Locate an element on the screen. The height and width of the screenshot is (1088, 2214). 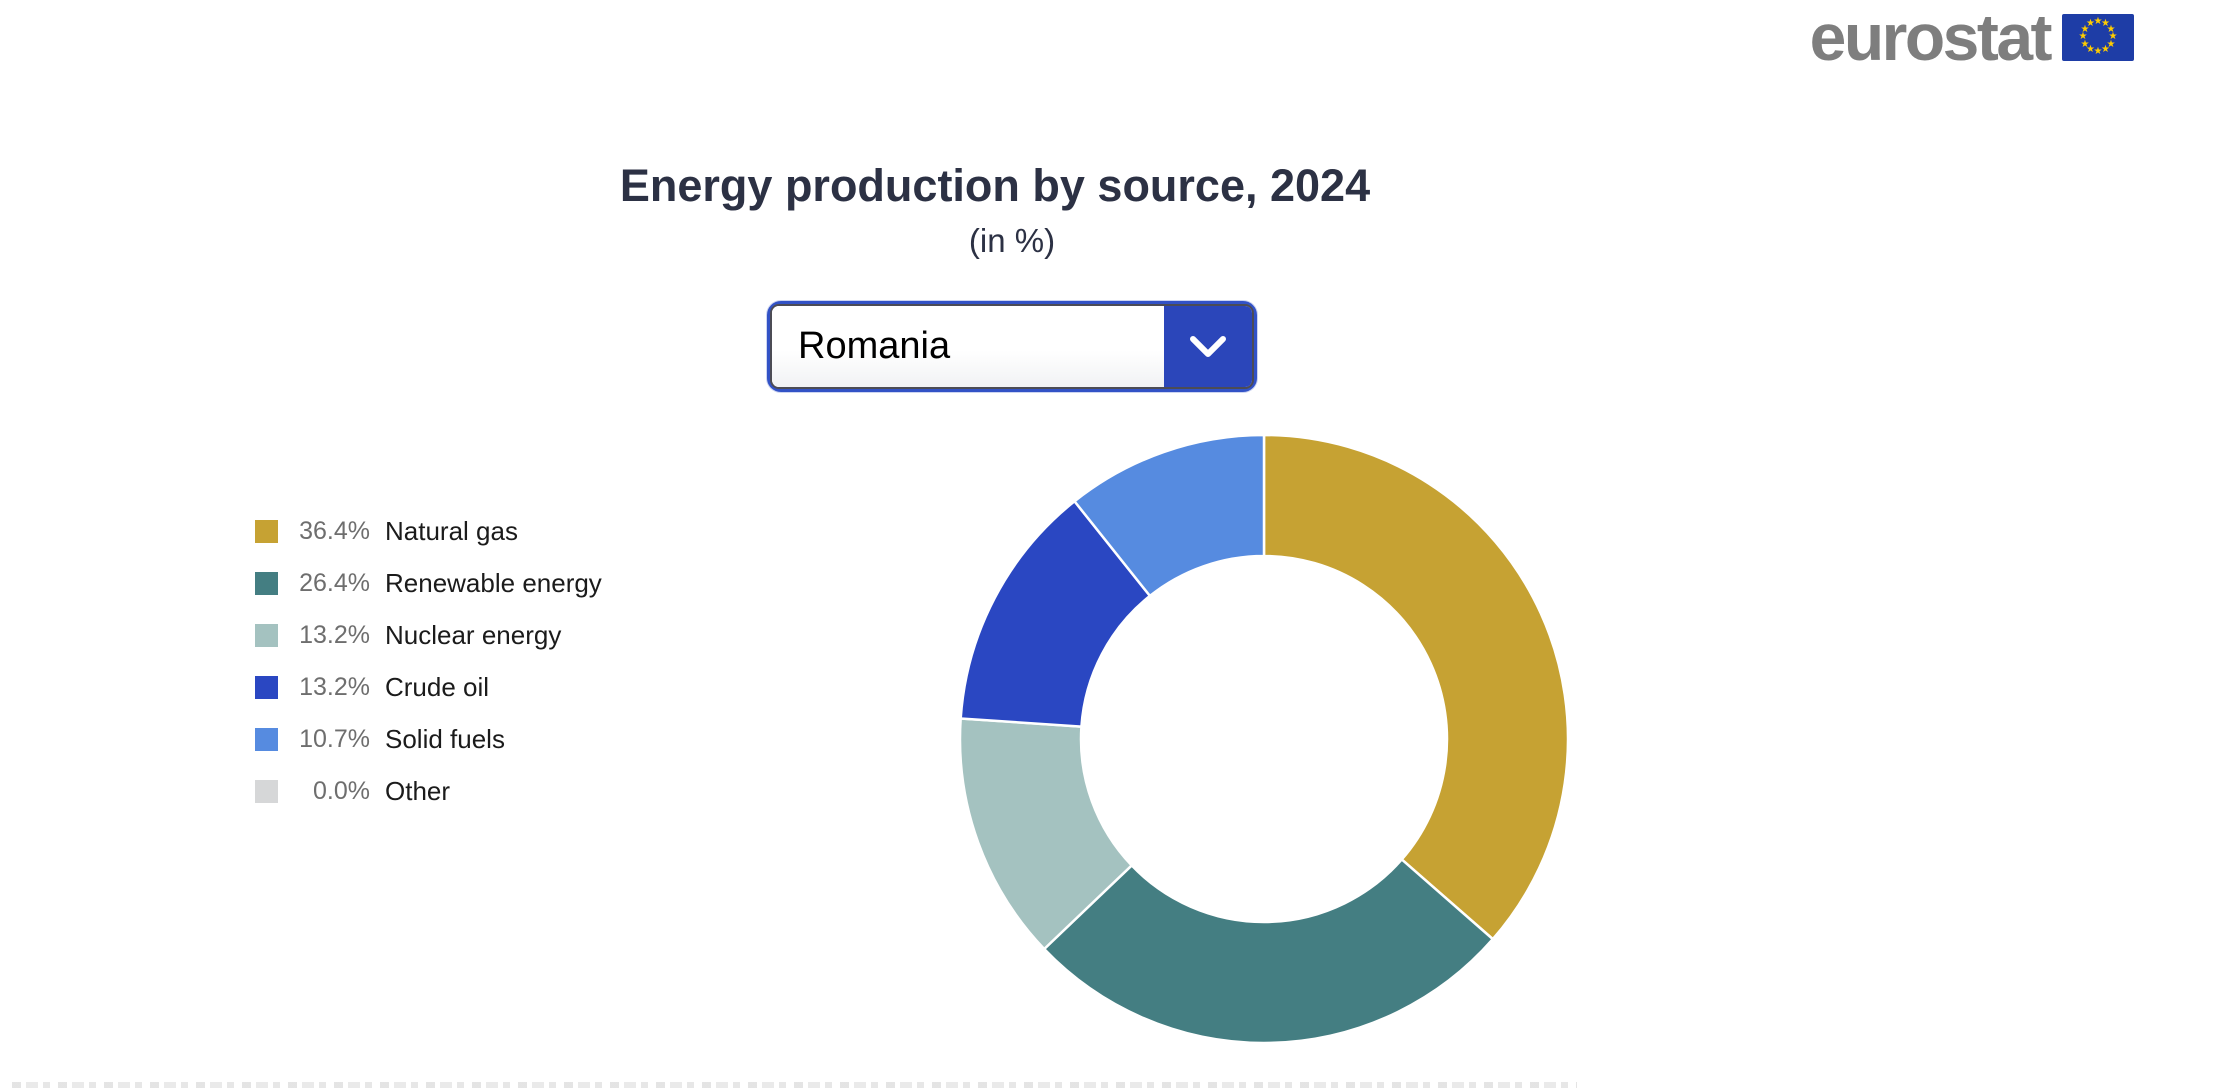
legend-percent: 26.4% is located at coordinates (334, 582).